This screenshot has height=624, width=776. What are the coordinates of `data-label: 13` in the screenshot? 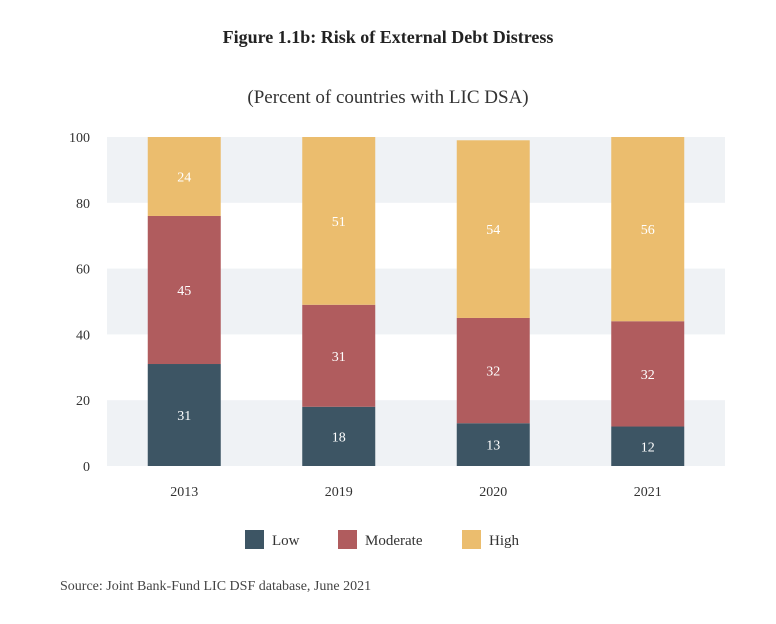 It's located at (493, 446).